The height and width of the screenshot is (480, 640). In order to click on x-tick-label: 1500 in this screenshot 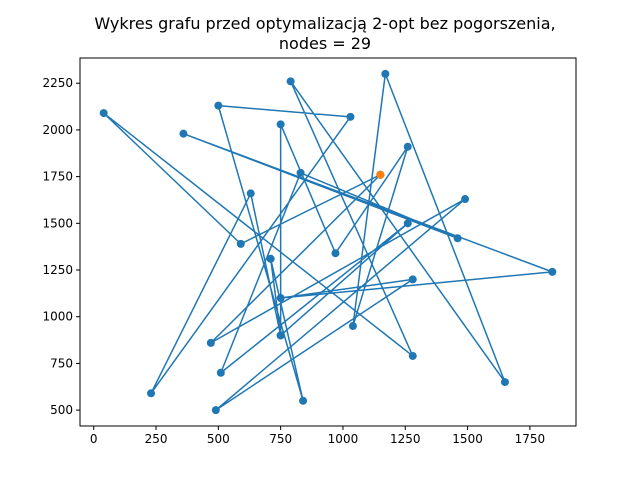, I will do `click(467, 439)`.